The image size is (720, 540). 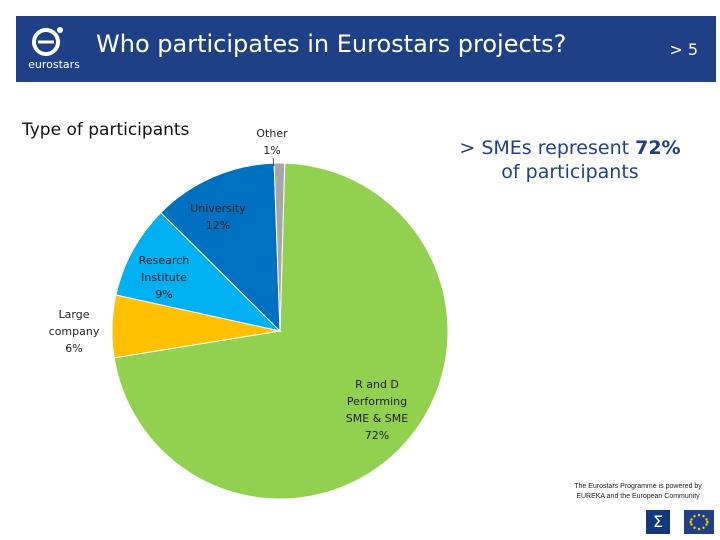 I want to click on highlight-suffix: of participants, so click(x=570, y=172).